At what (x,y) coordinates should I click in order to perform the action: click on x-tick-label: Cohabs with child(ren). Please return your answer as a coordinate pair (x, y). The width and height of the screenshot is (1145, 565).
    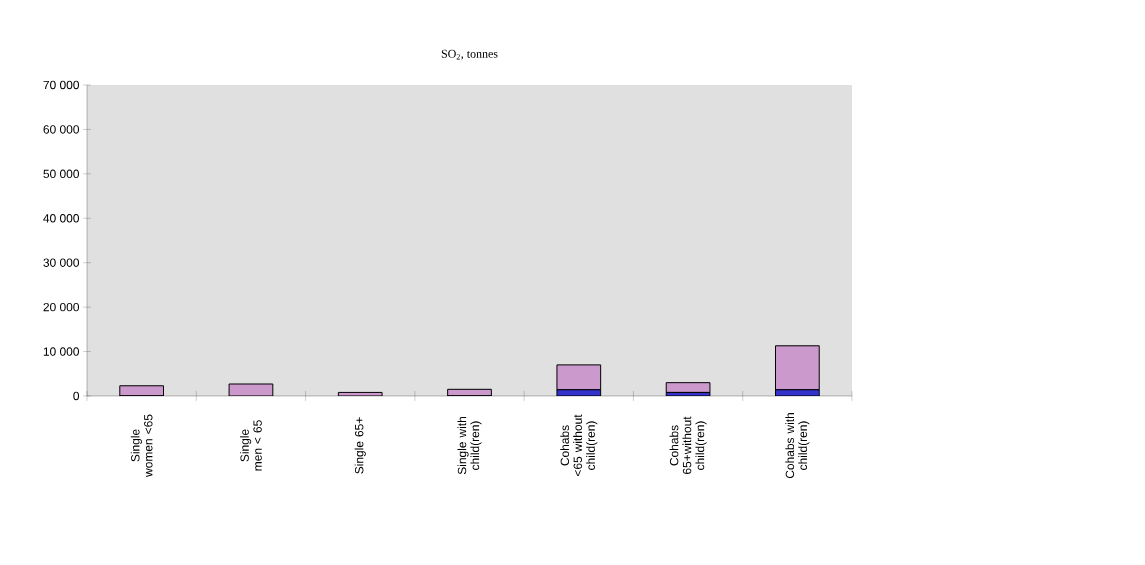
    Looking at the image, I should click on (797, 446).